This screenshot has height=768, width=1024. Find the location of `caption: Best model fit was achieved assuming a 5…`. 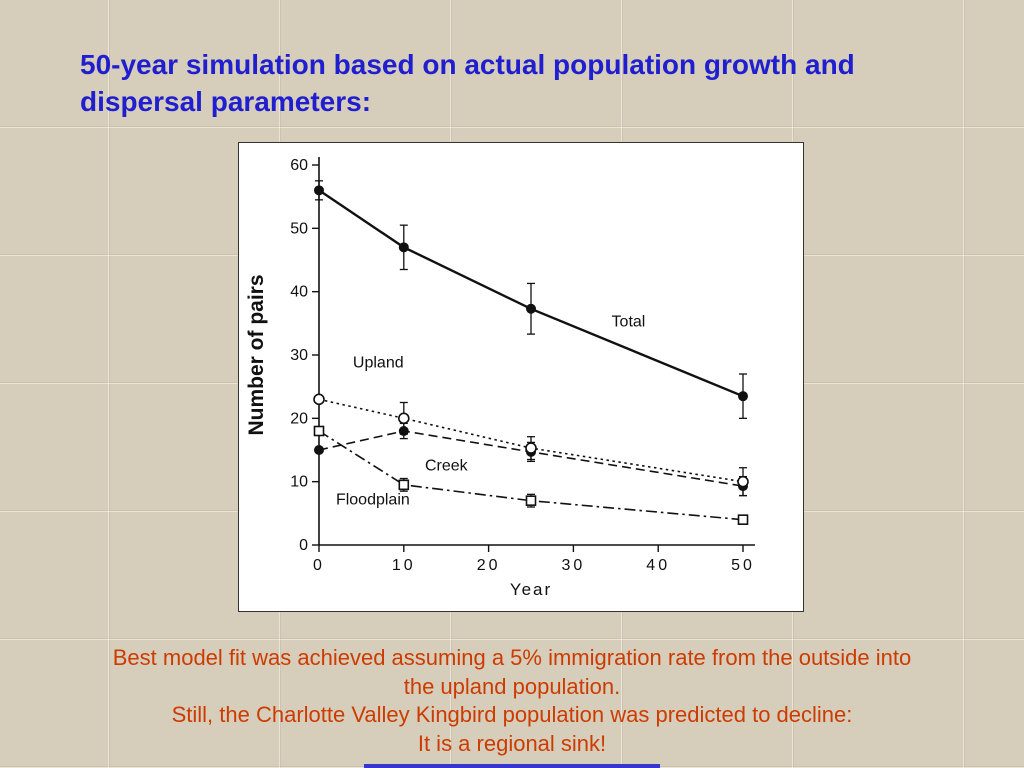

caption: Best model fit was achieved assuming a 5… is located at coordinates (512, 701).